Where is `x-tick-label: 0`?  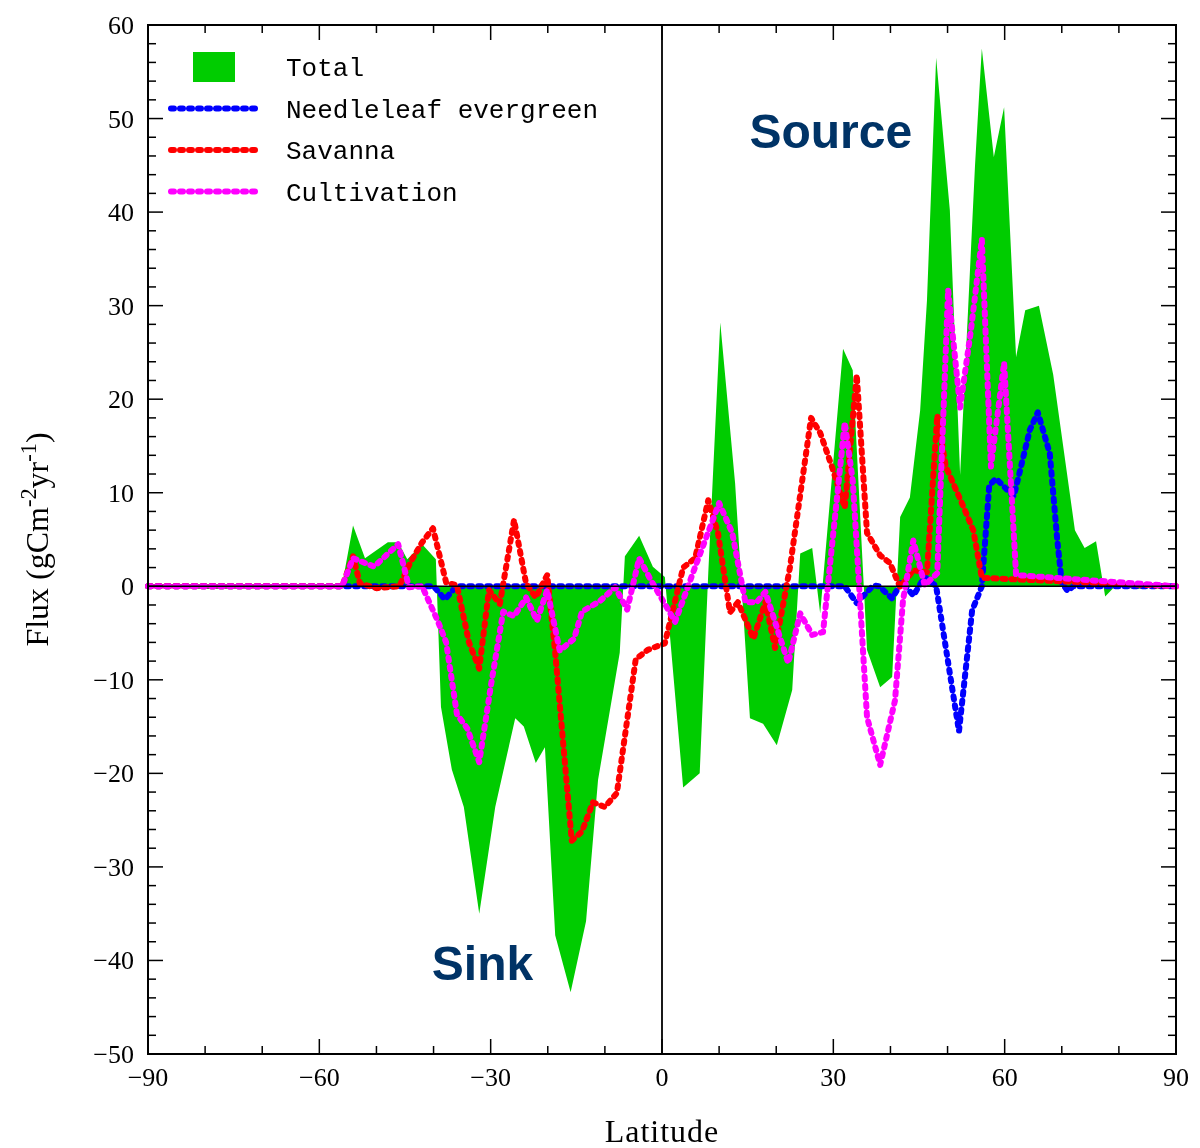
x-tick-label: 0 is located at coordinates (662, 1077).